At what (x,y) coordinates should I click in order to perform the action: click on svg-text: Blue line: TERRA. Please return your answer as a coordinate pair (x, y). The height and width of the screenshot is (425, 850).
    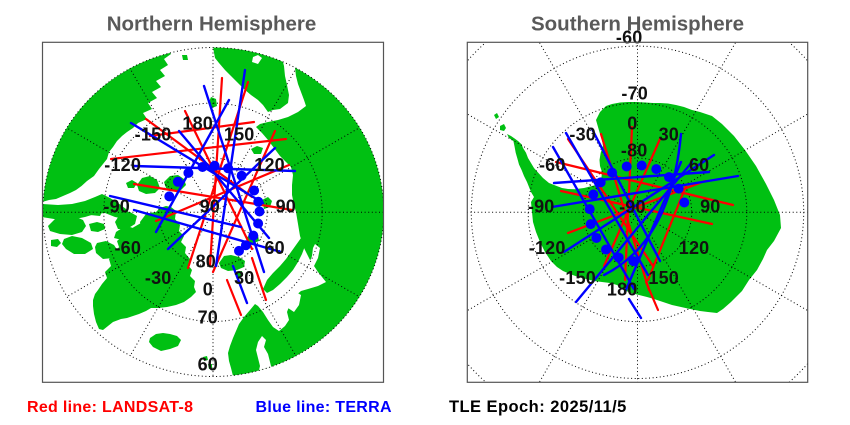
    Looking at the image, I should click on (324, 407).